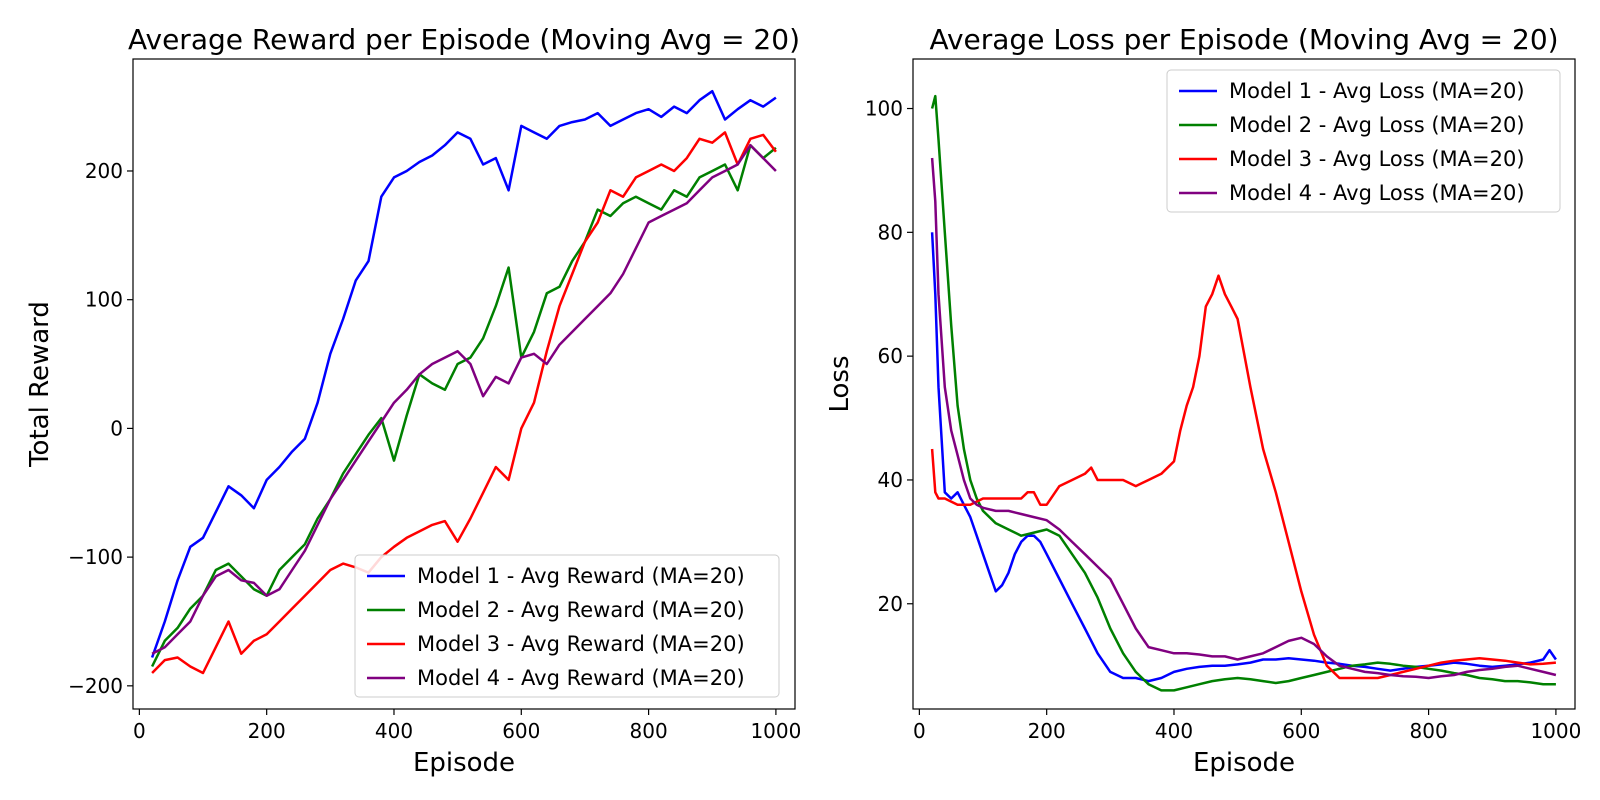  What do you see at coordinates (1377, 193) in the screenshot?
I see `legend-label: Model 4 - Avg Loss (MA=20)` at bounding box center [1377, 193].